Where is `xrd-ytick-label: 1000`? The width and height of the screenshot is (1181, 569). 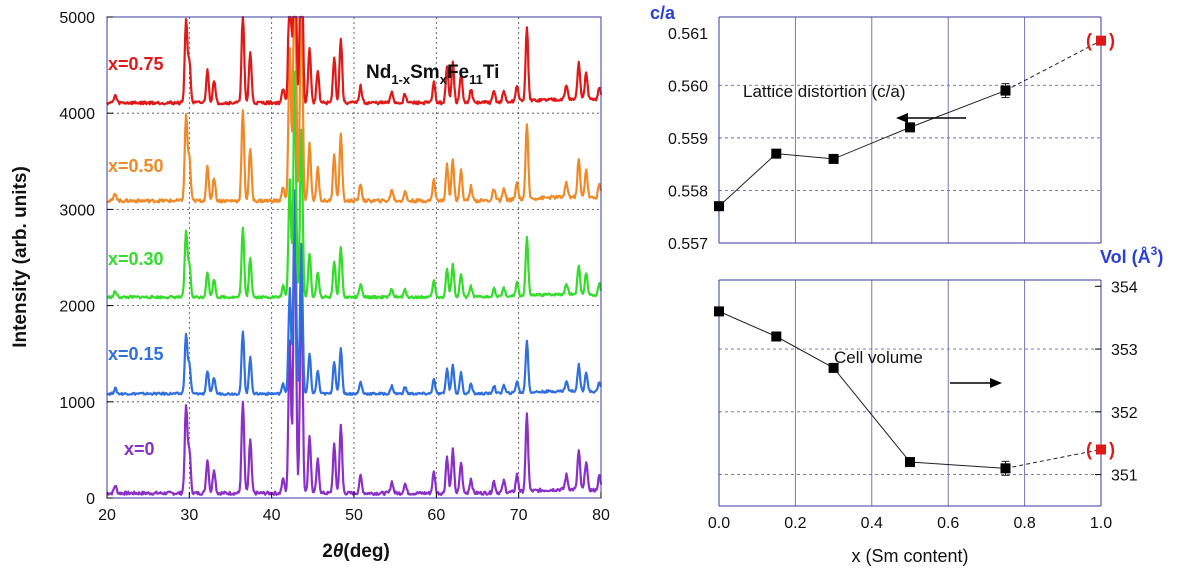
xrd-ytick-label: 1000 is located at coordinates (77, 403).